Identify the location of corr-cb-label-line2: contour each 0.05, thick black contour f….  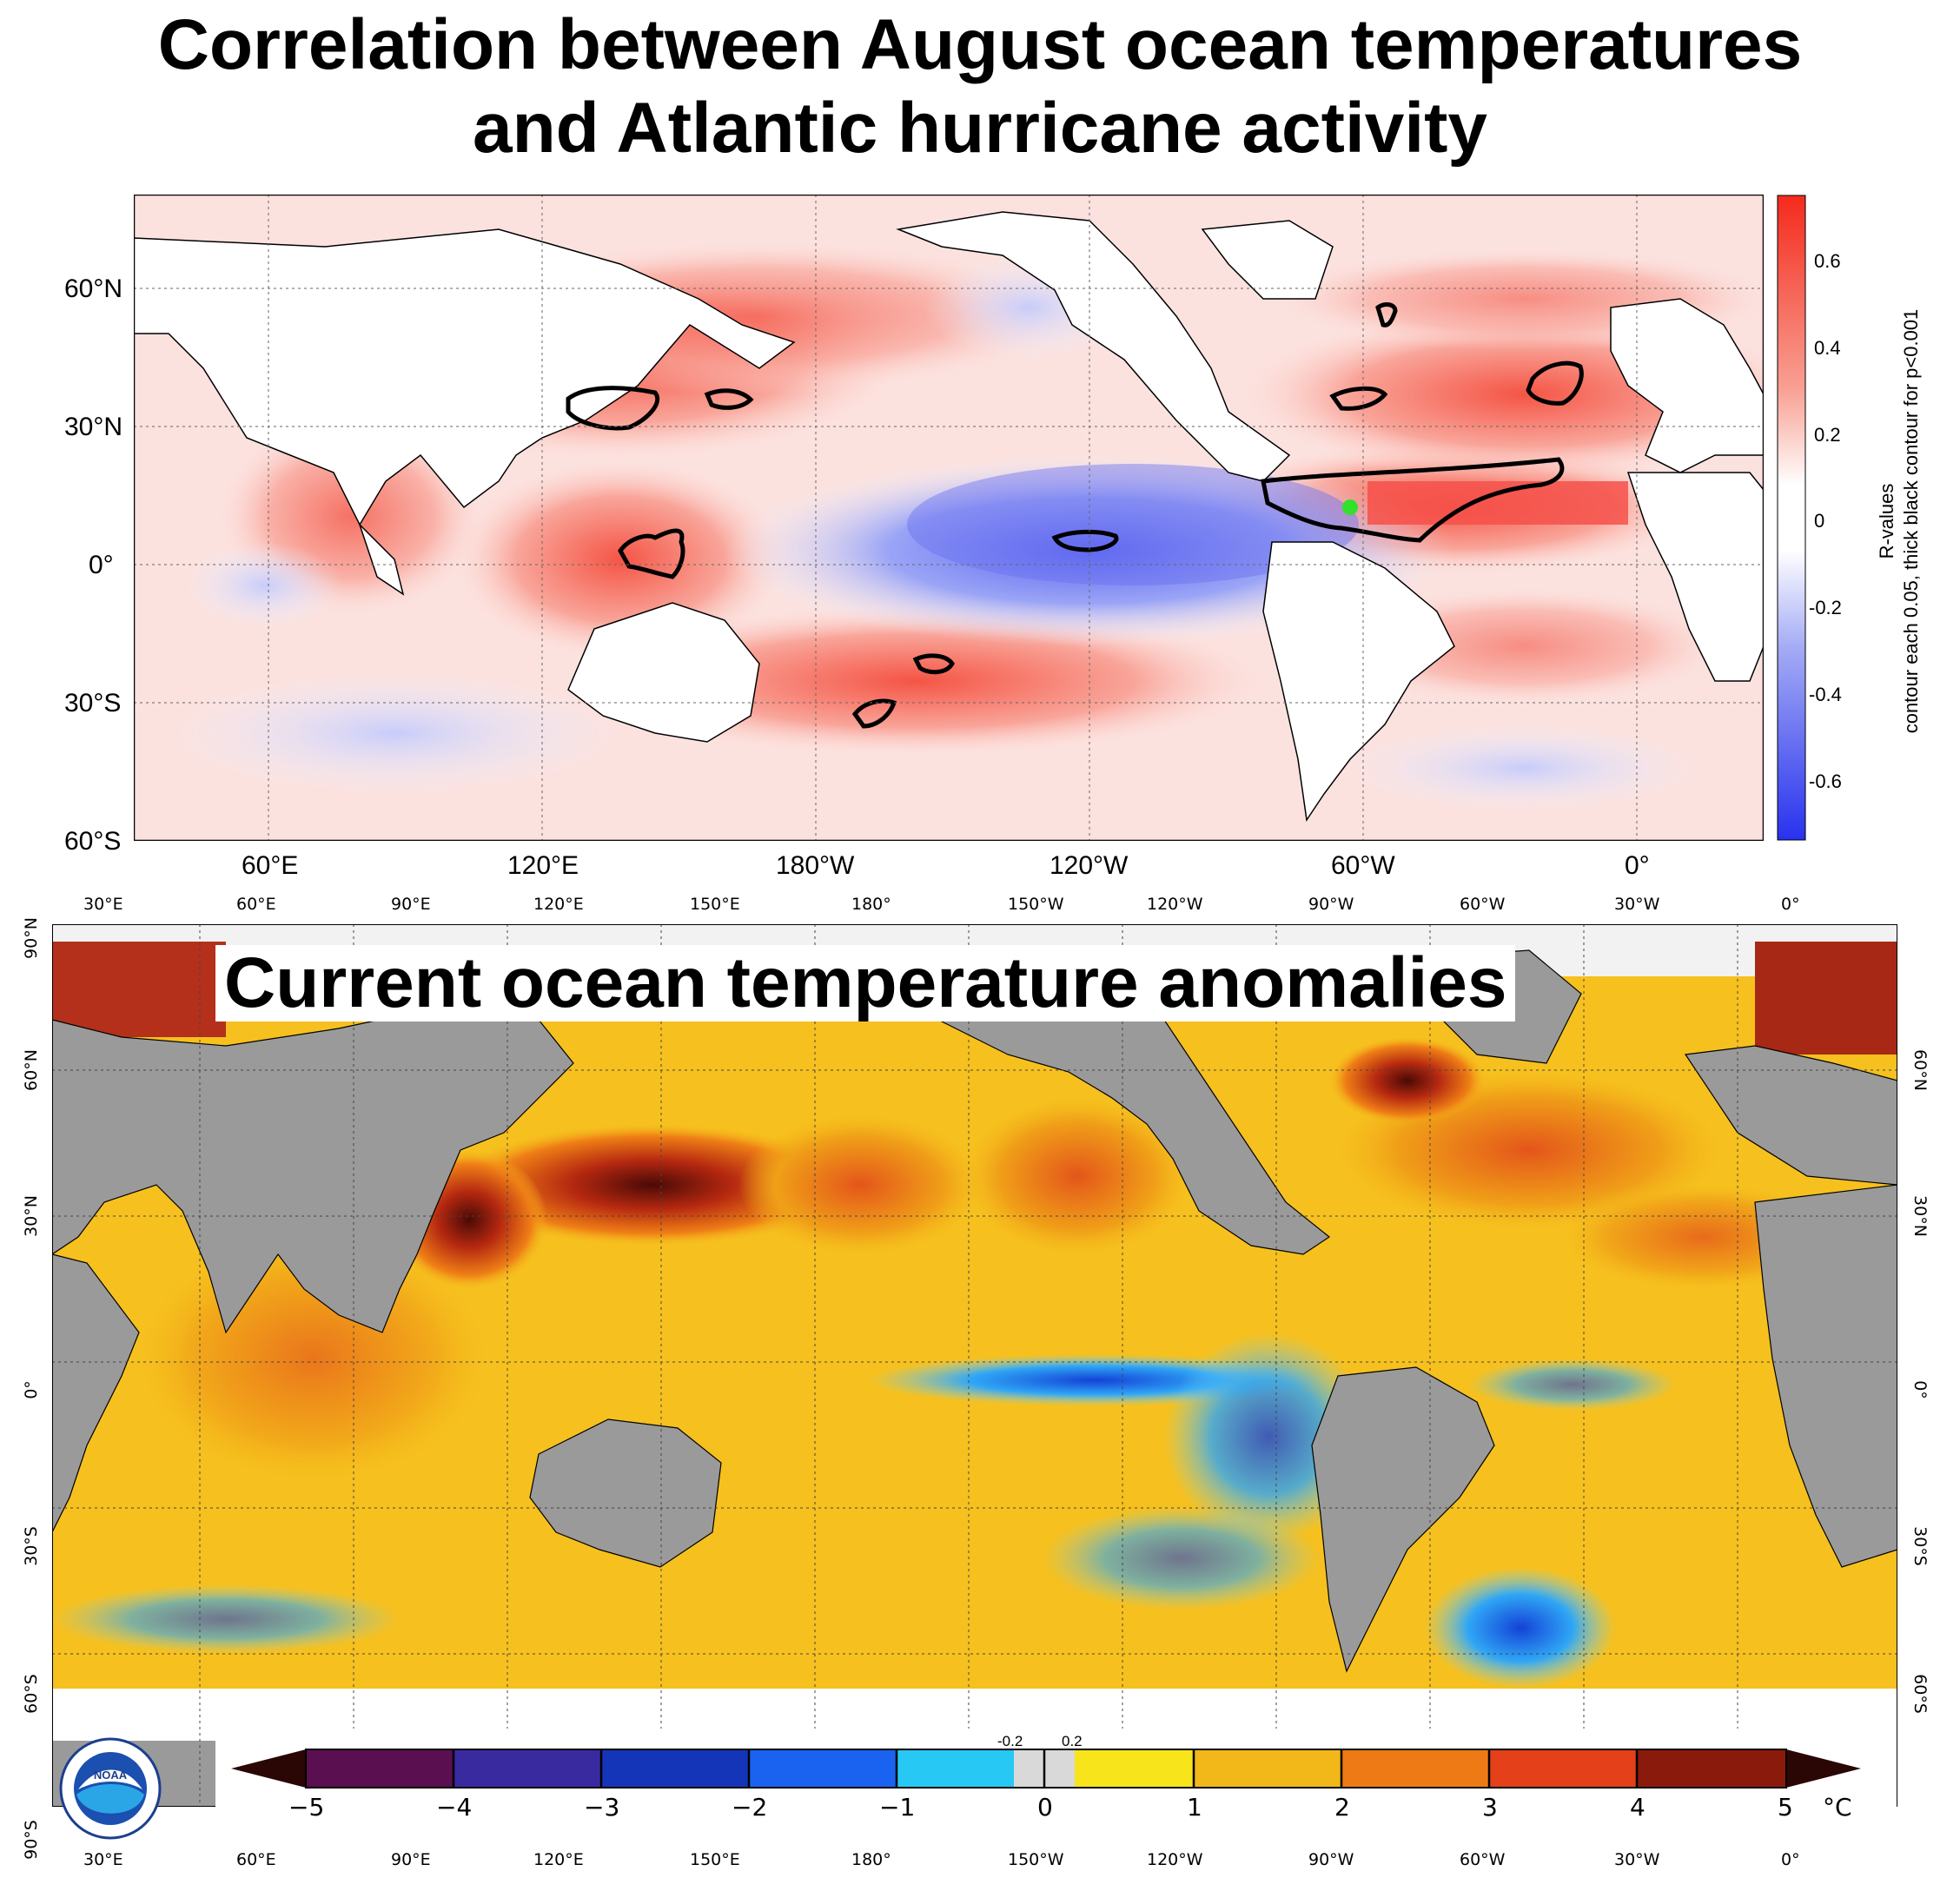
(1911, 521).